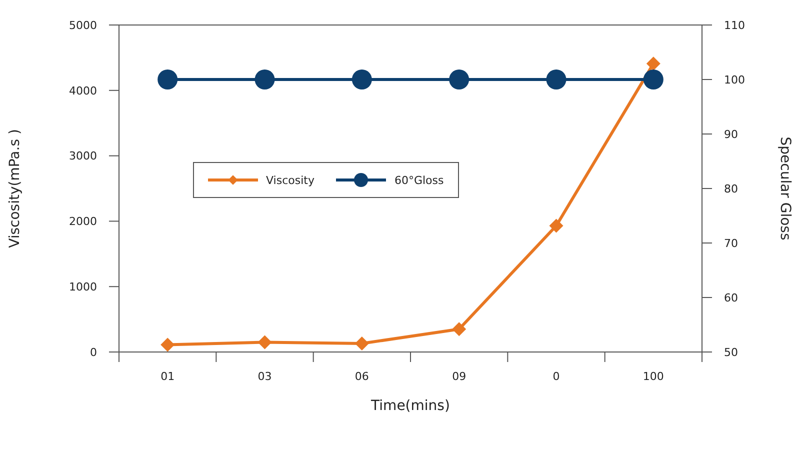  I want to click on y-tick-label: 3000, so click(83, 156).